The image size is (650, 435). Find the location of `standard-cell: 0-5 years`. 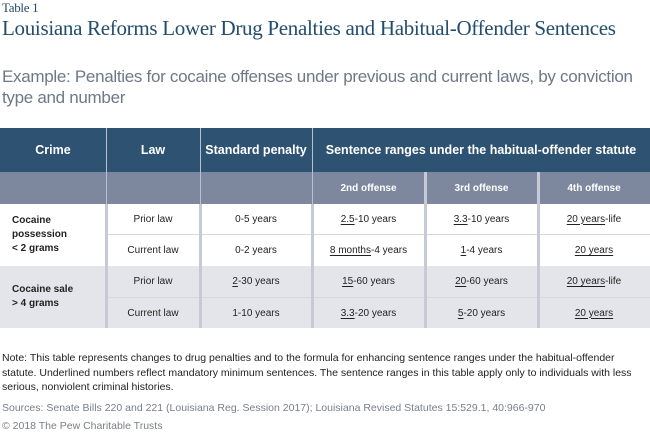

standard-cell: 0-5 years is located at coordinates (256, 219).